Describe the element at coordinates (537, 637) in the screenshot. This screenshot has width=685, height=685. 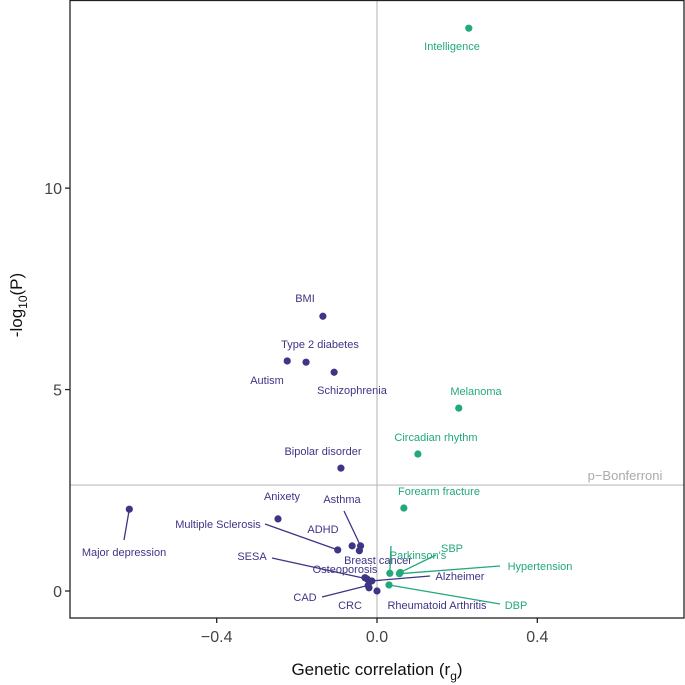
I see `x-tick-label: 0.4` at that location.